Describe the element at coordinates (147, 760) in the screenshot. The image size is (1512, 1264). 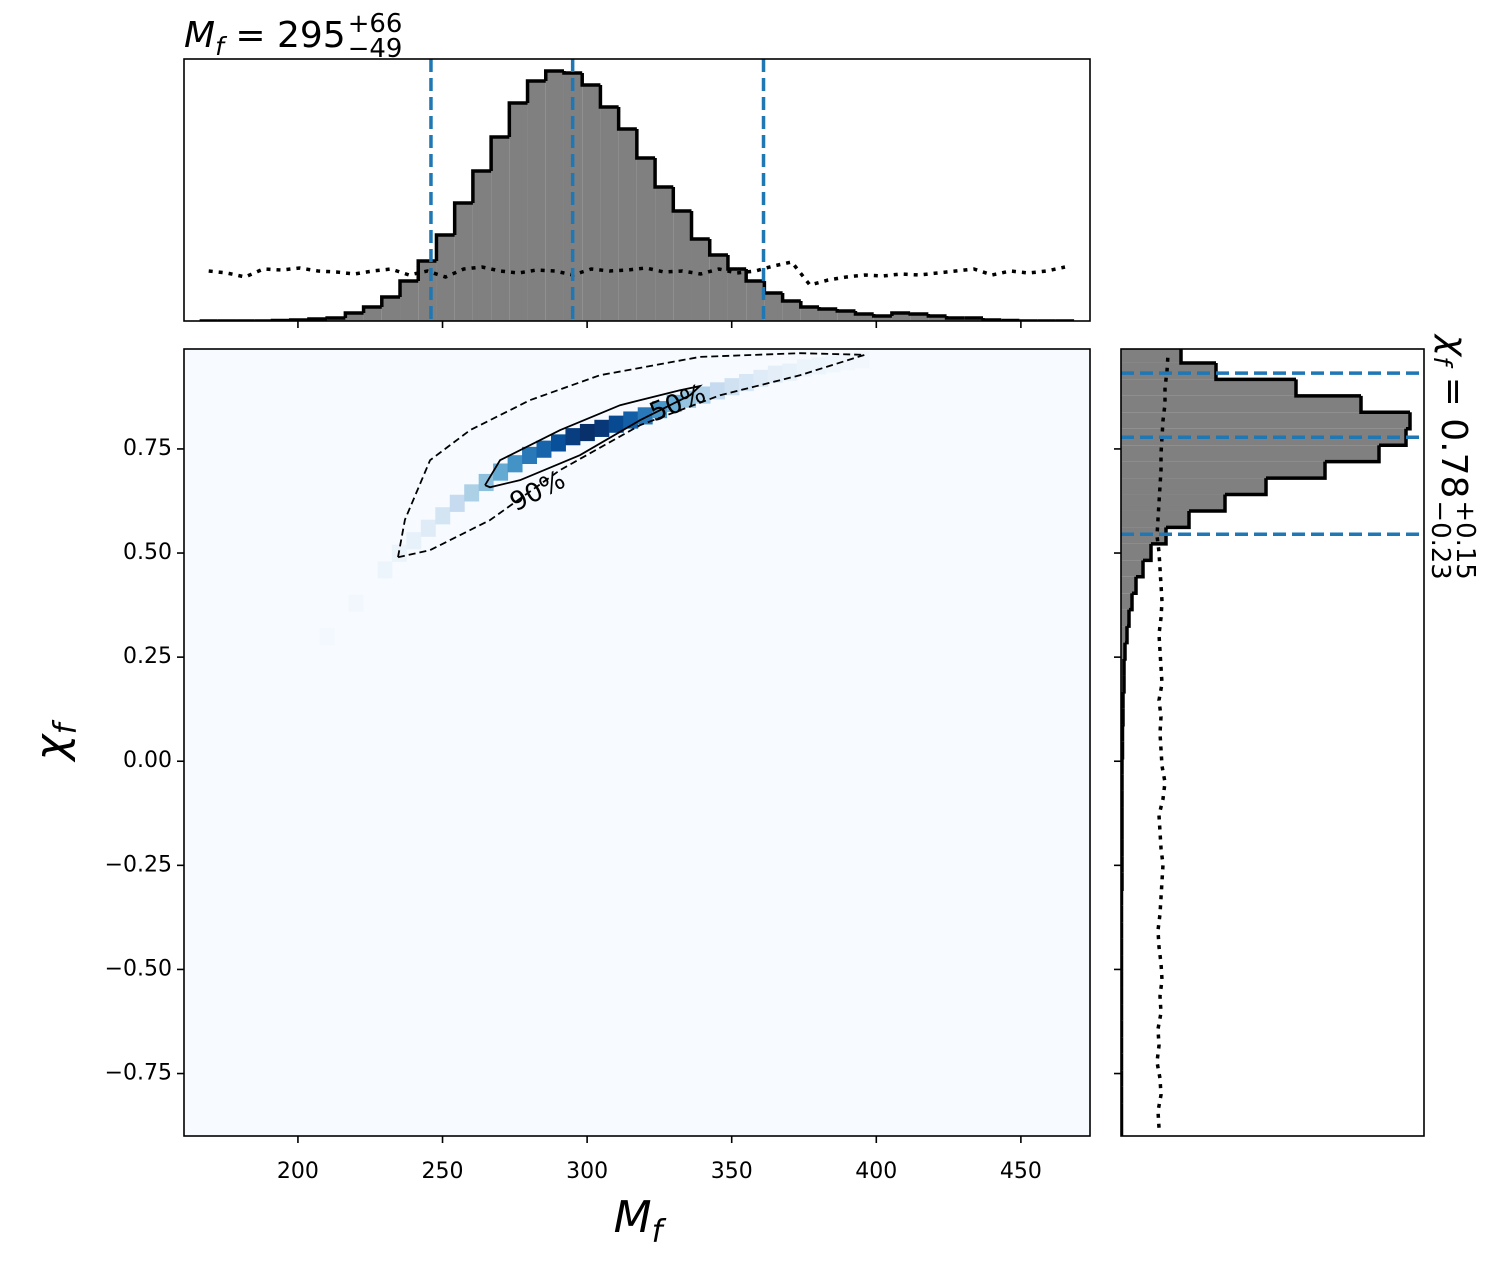
I see `y-tick-label: 0.00` at that location.